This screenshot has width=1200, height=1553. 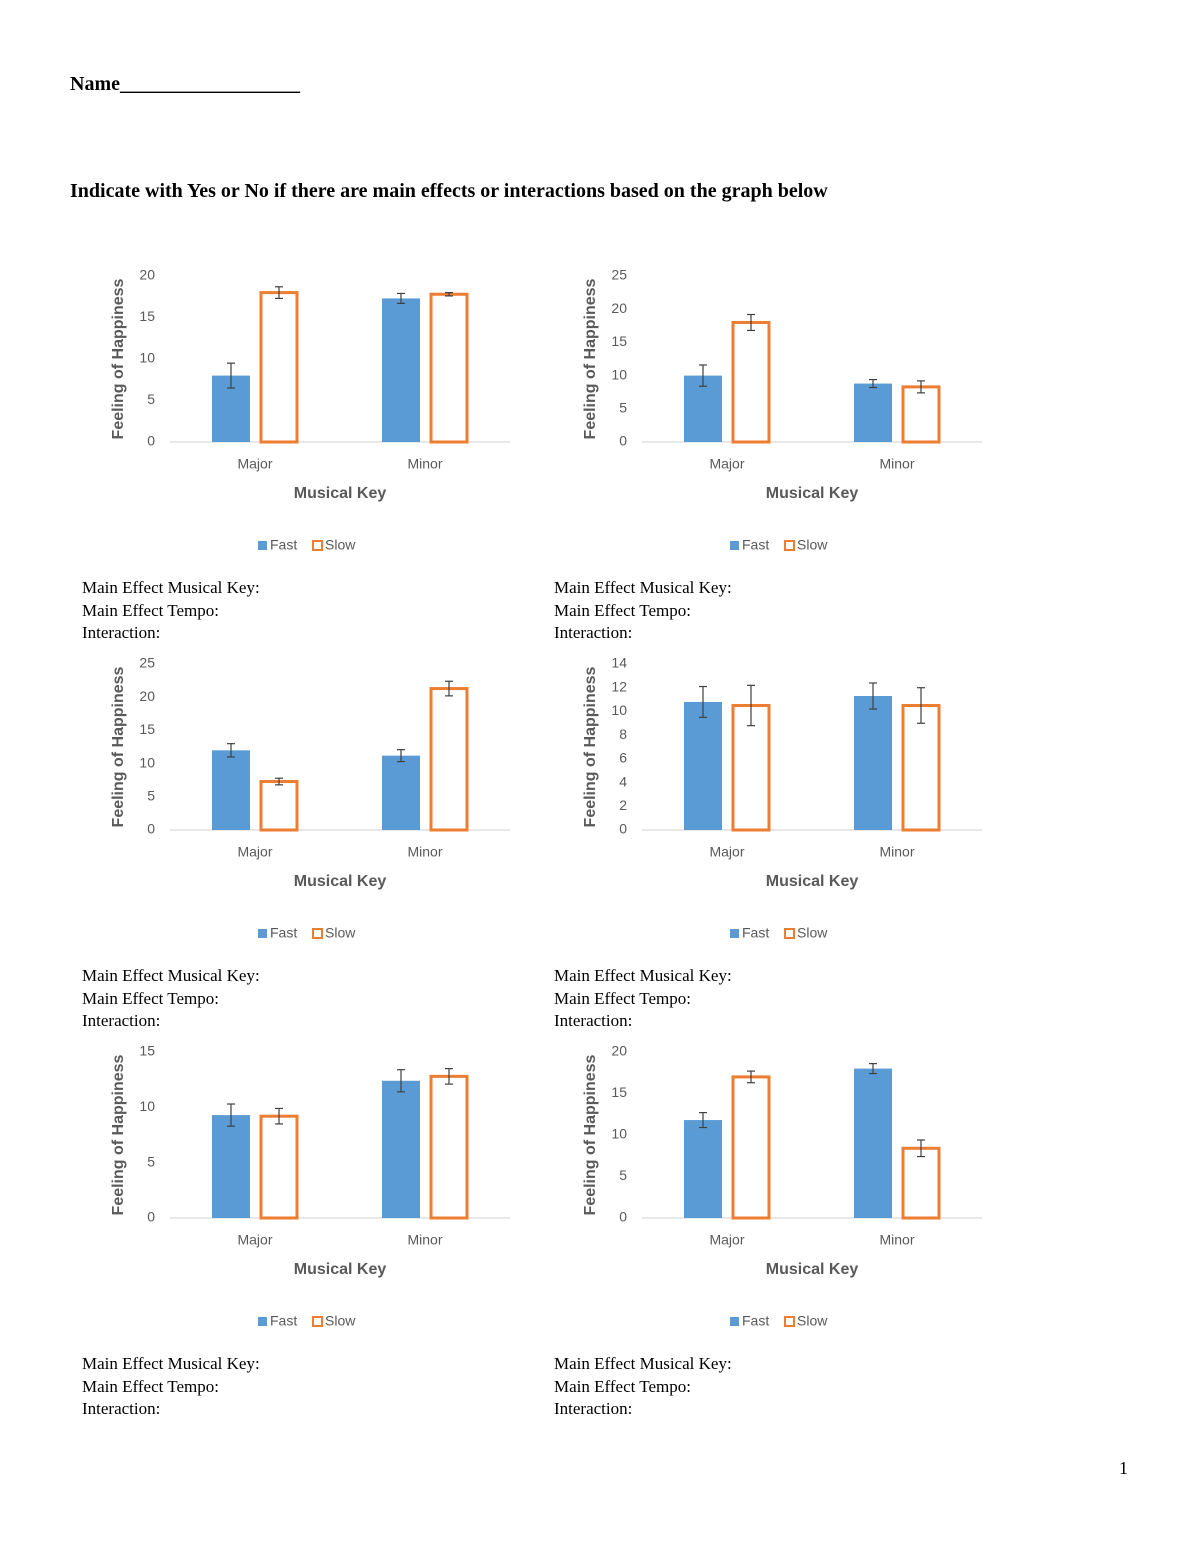 I want to click on y-tick-label: 25, so click(x=147, y=663).